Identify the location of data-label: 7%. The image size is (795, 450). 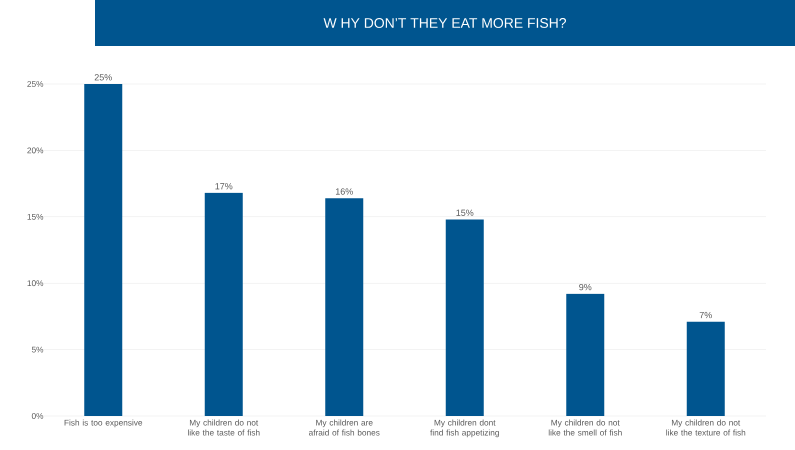
(706, 315).